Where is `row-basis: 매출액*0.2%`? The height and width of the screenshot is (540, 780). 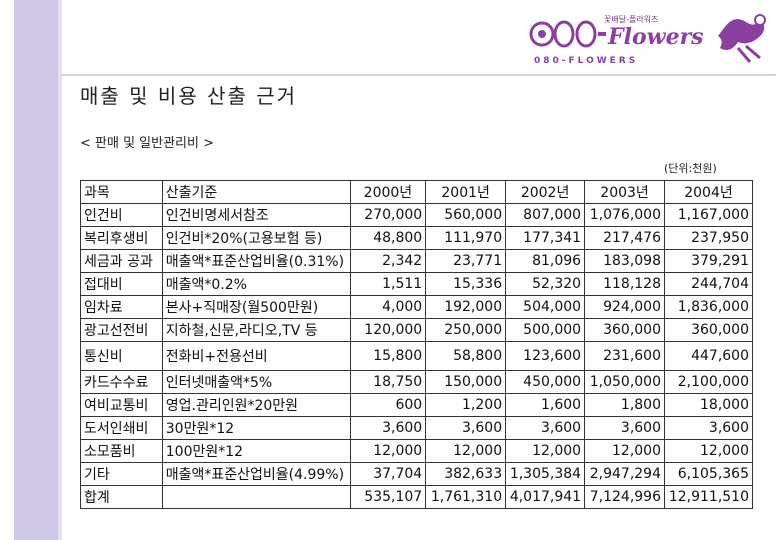 row-basis: 매출액*0.2% is located at coordinates (256, 284).